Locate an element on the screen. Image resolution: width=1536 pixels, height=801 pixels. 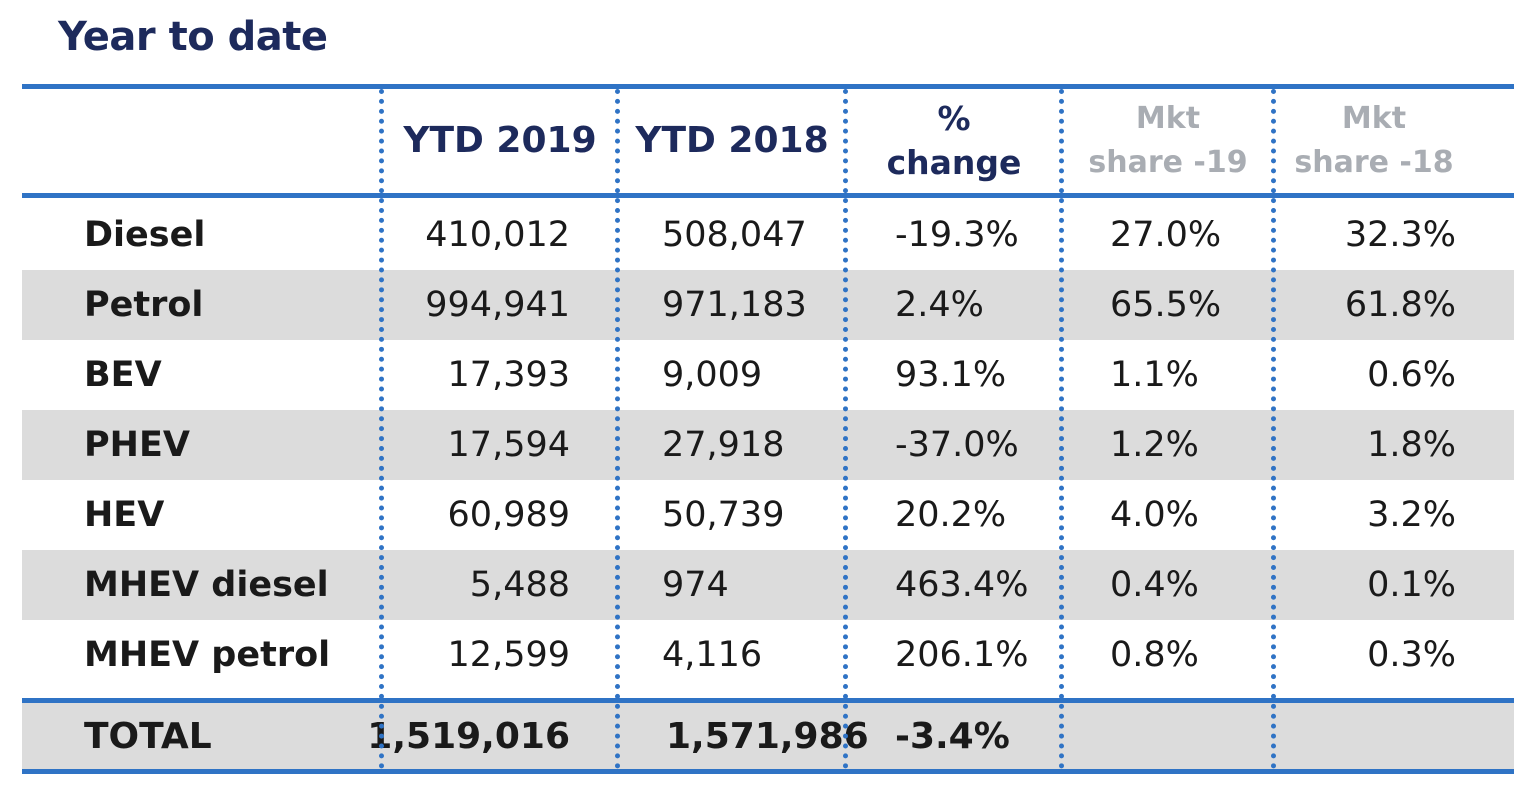
total-row: TOTAL 1,519,016 1,571,986 -3.4% is located at coordinates (768, 736).